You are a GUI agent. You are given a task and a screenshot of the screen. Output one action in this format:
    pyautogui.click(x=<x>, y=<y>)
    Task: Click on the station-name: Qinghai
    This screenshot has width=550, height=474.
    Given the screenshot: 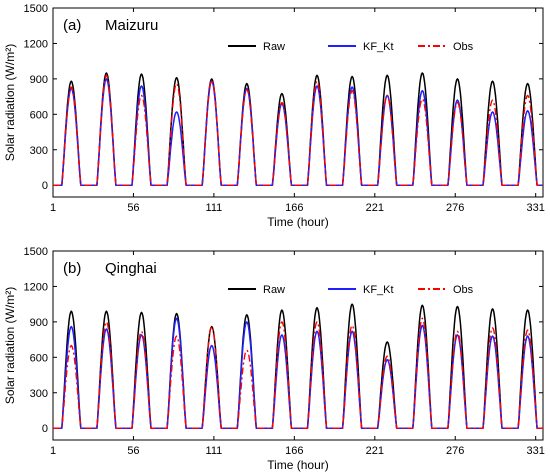 What is the action you would take?
    pyautogui.click(x=131, y=268)
    